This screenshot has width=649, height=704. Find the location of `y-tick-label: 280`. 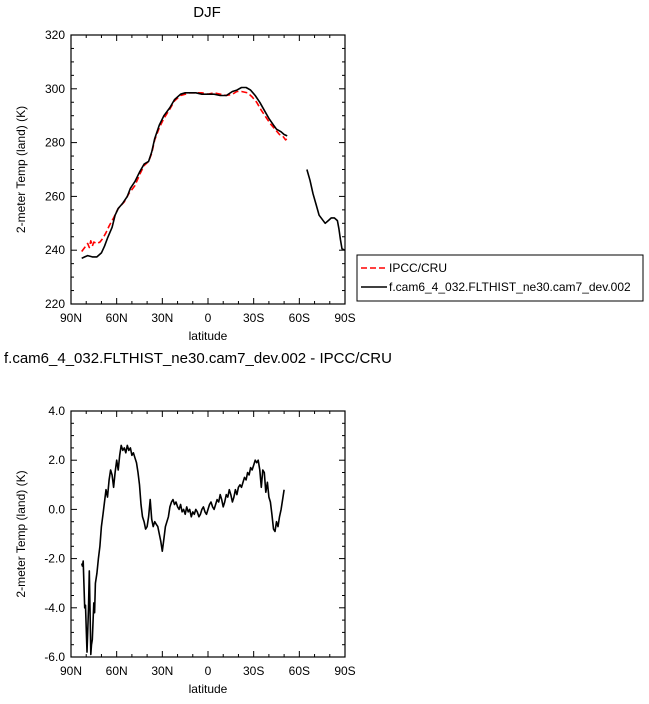

y-tick-label: 280 is located at coordinates (55, 143).